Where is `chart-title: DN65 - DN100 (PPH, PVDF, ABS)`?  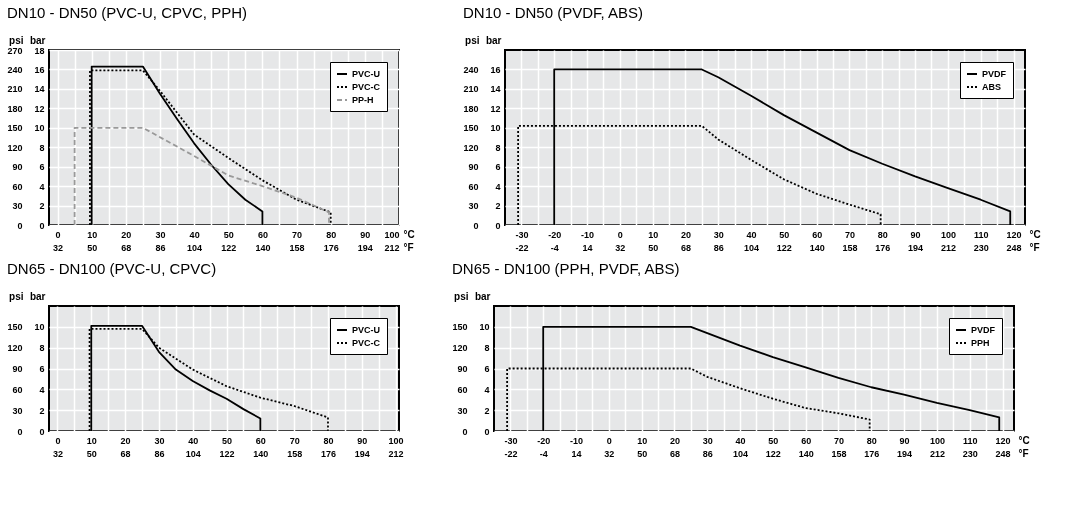 chart-title: DN65 - DN100 (PPH, PVDF, ABS) is located at coordinates (565, 268).